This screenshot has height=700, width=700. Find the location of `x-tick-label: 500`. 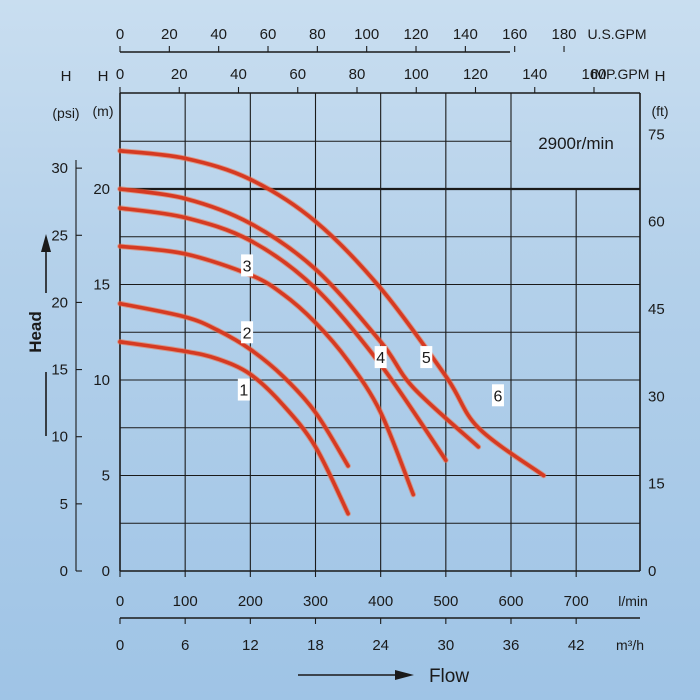

x-tick-label: 500 is located at coordinates (445, 601).